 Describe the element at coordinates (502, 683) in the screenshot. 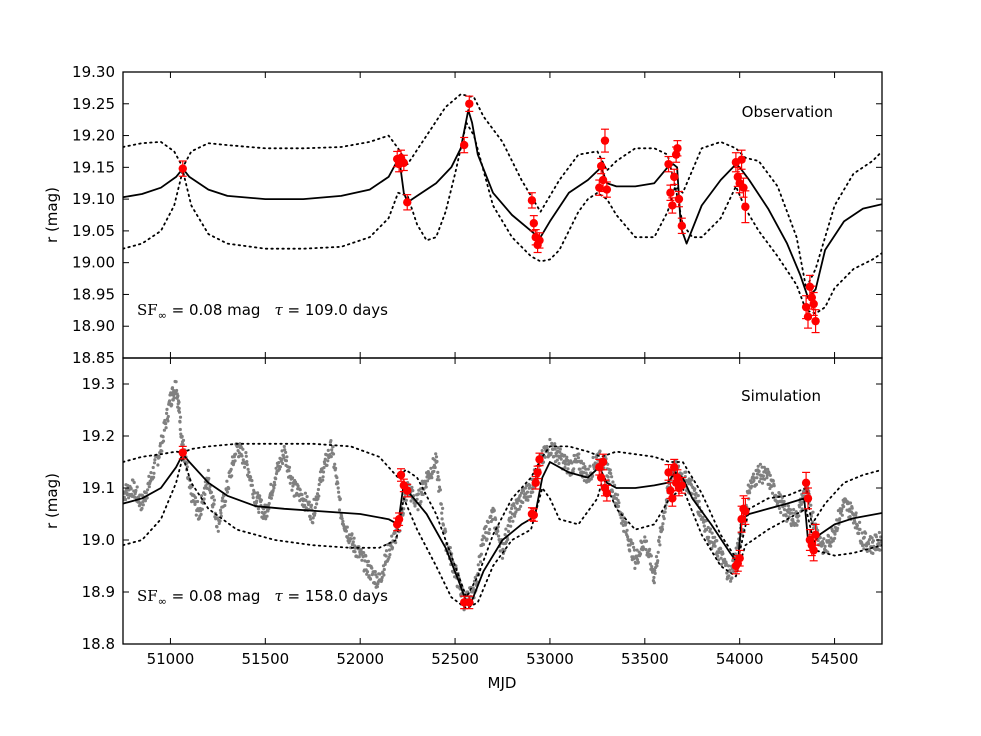

I see `x-axis-label: MJD` at that location.